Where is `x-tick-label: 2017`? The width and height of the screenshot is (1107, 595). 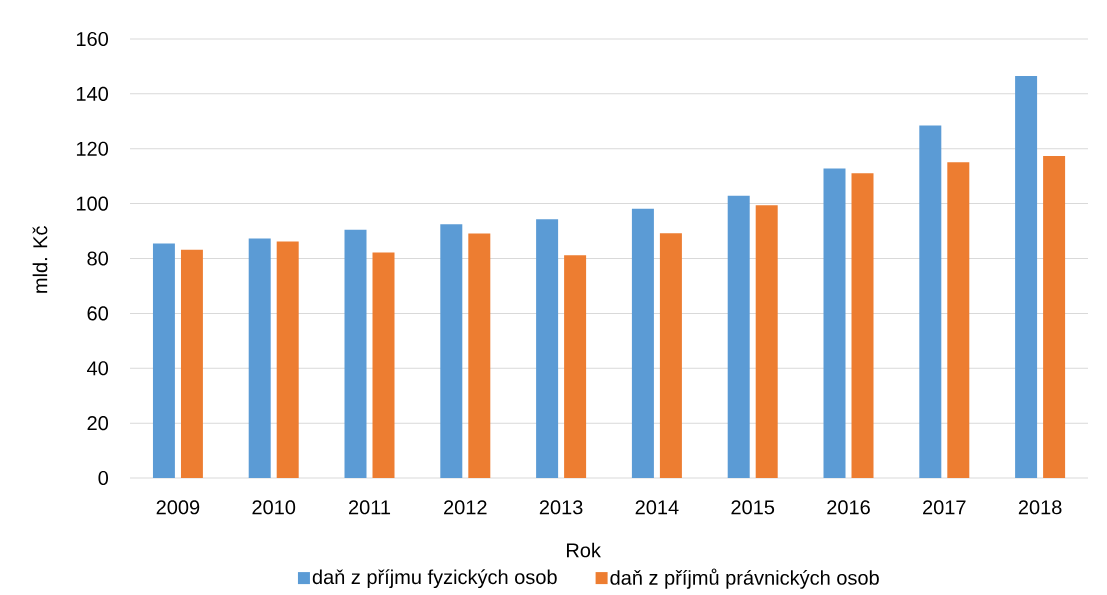
x-tick-label: 2017 is located at coordinates (944, 507).